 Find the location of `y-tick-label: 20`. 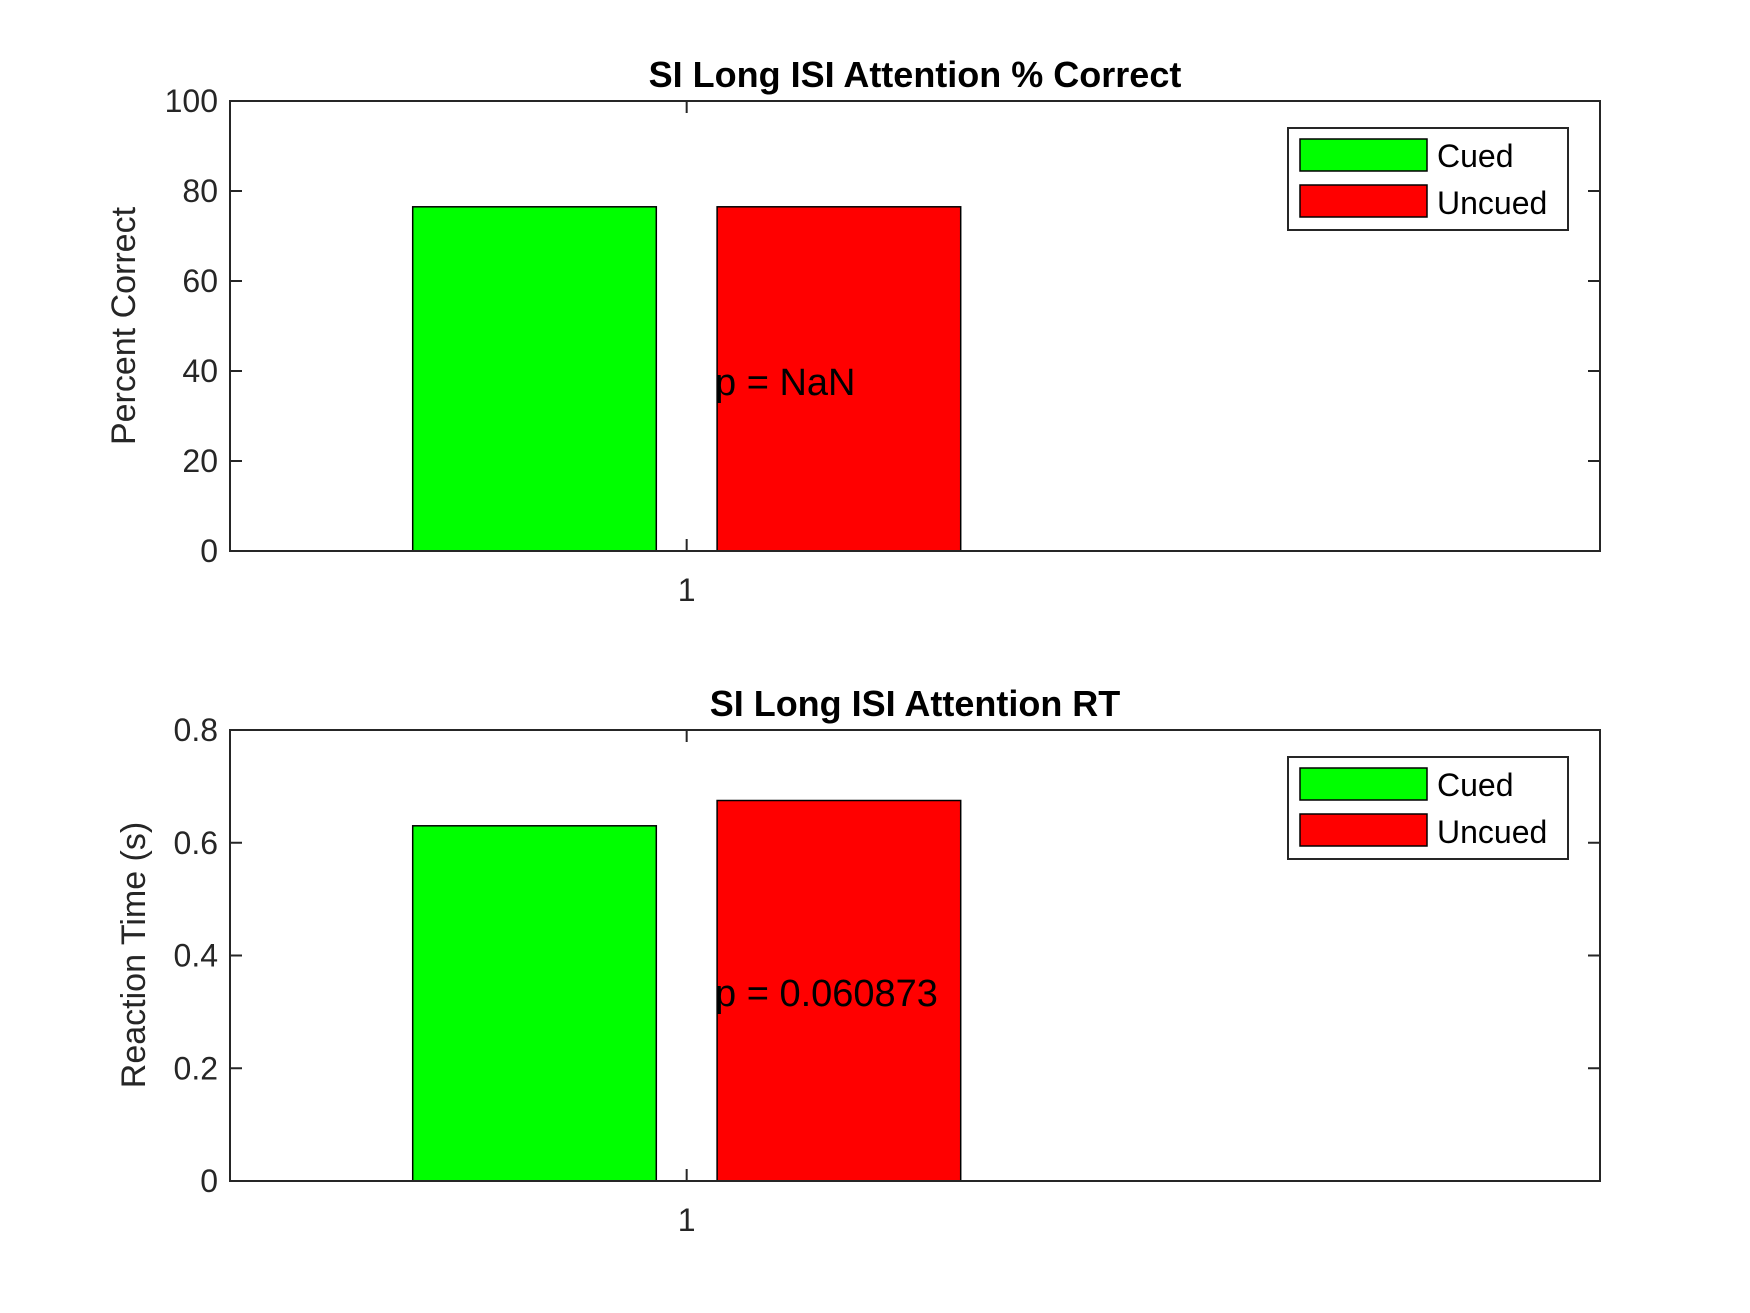

y-tick-label: 20 is located at coordinates (200, 461).